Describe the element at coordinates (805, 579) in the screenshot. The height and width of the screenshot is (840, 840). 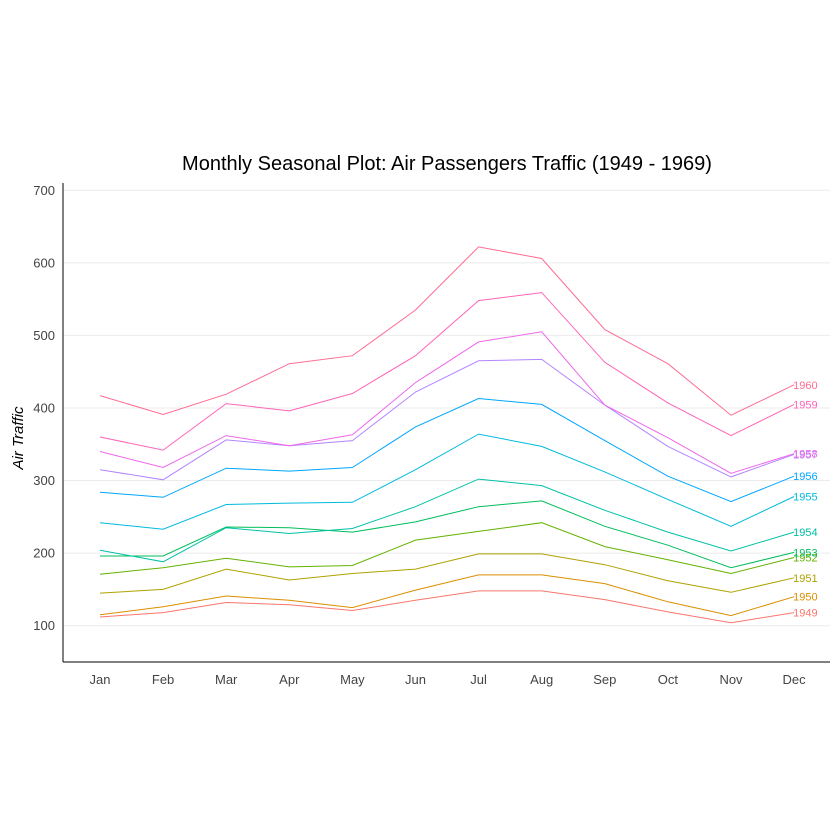
I see `series-label-1951: 1951` at that location.